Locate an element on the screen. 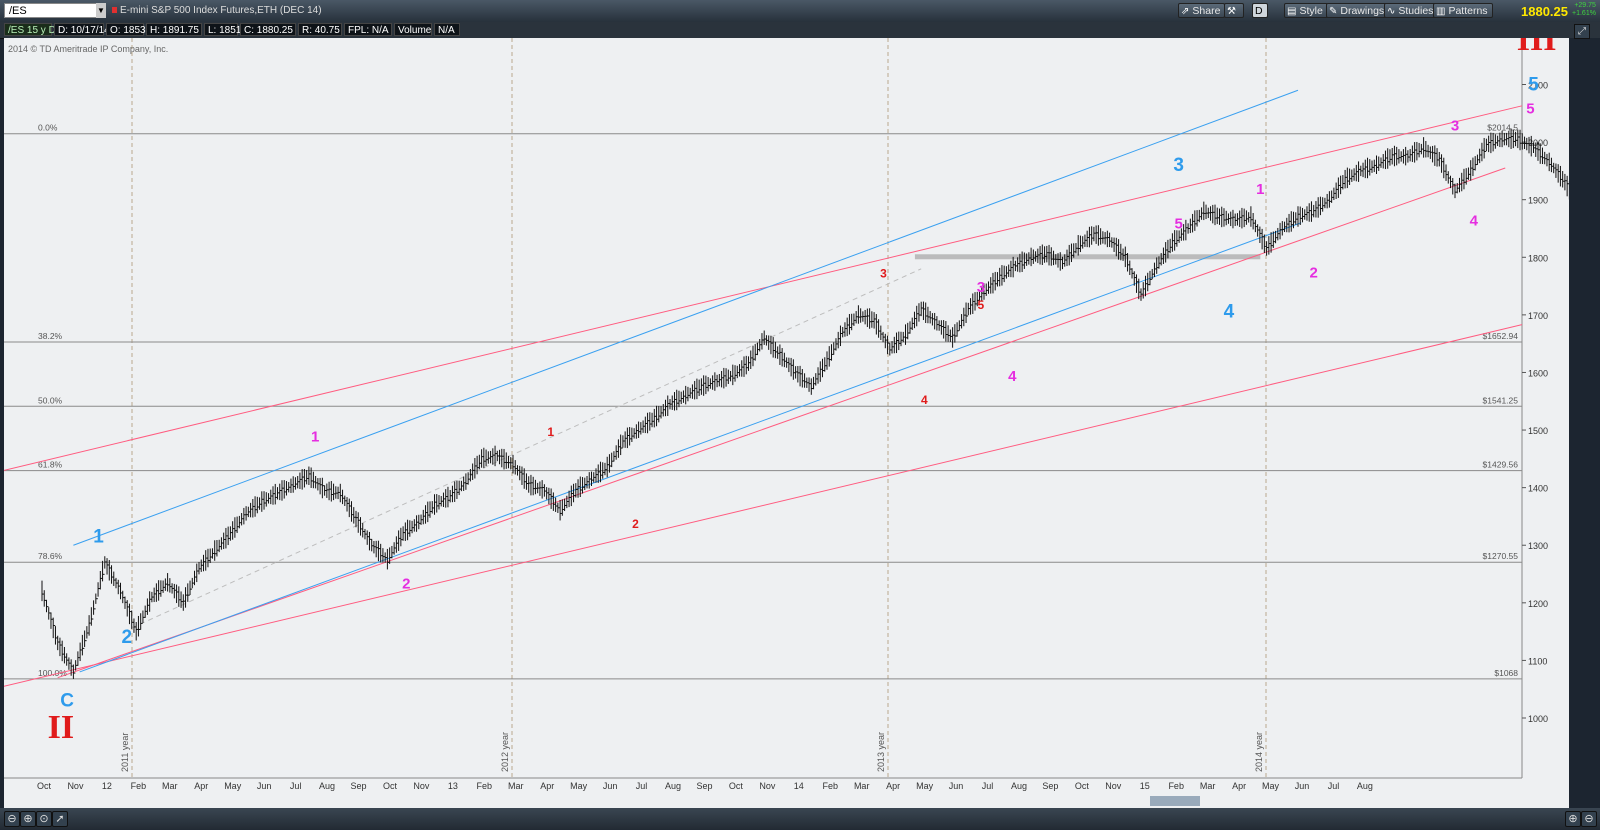 This screenshot has width=1600, height=830. year-label: 2012 year is located at coordinates (505, 752).